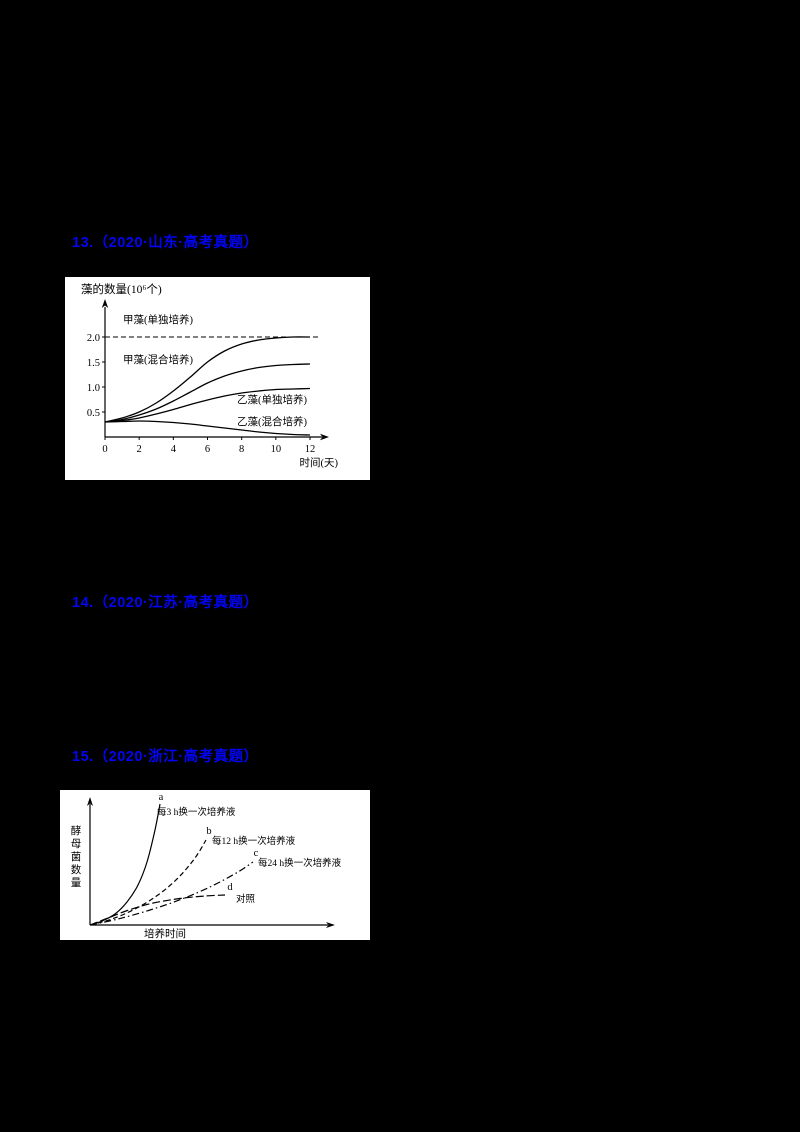 The height and width of the screenshot is (1132, 800). Describe the element at coordinates (158, 359) in the screenshot. I see `curve-label: 甲藻(混合培养)` at that location.